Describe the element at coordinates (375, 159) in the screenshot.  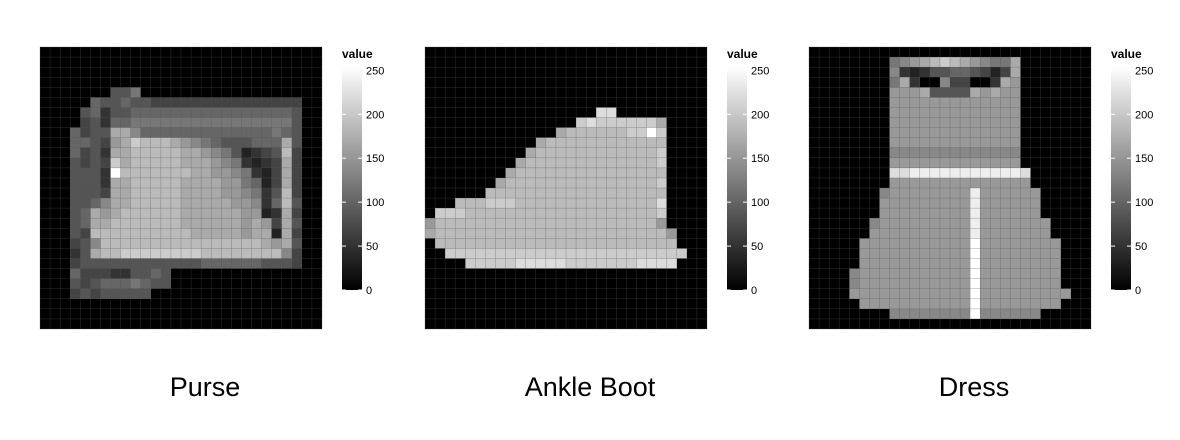
I see `legend-tick-label: 150` at that location.